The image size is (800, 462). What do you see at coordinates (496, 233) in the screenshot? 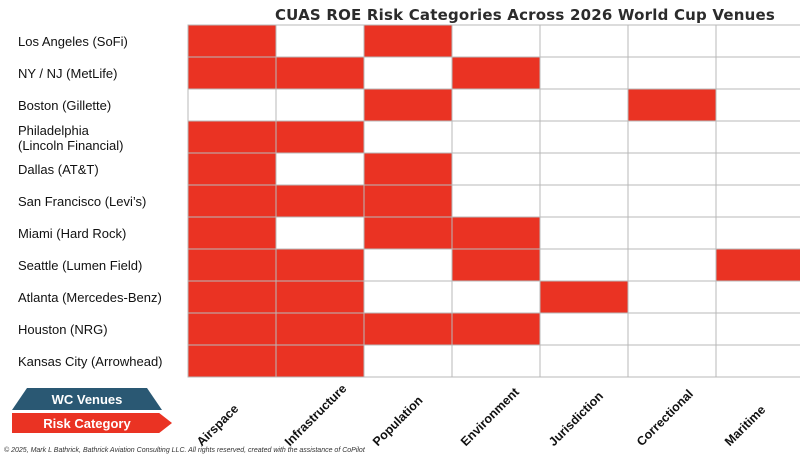
I see `cell-r6-c3` at bounding box center [496, 233].